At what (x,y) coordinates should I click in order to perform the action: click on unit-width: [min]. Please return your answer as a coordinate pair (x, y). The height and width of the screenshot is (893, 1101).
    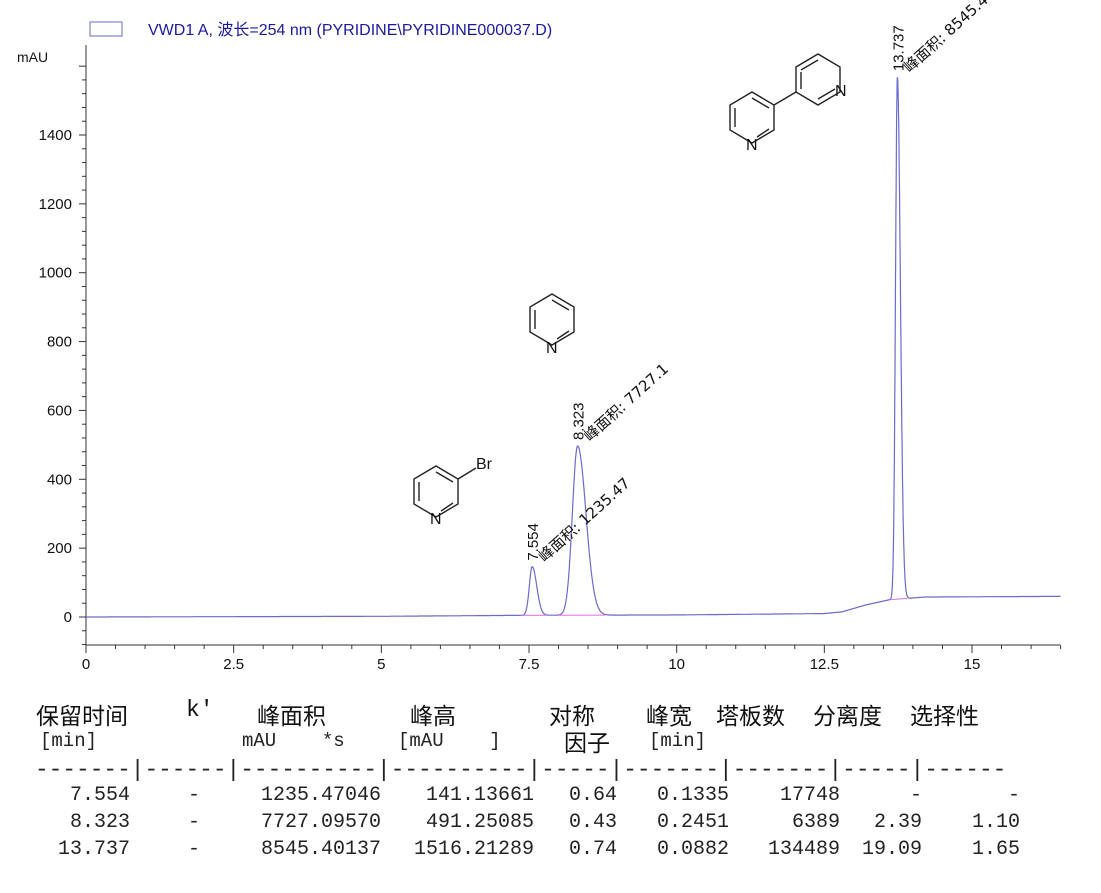
    Looking at the image, I should click on (678, 741).